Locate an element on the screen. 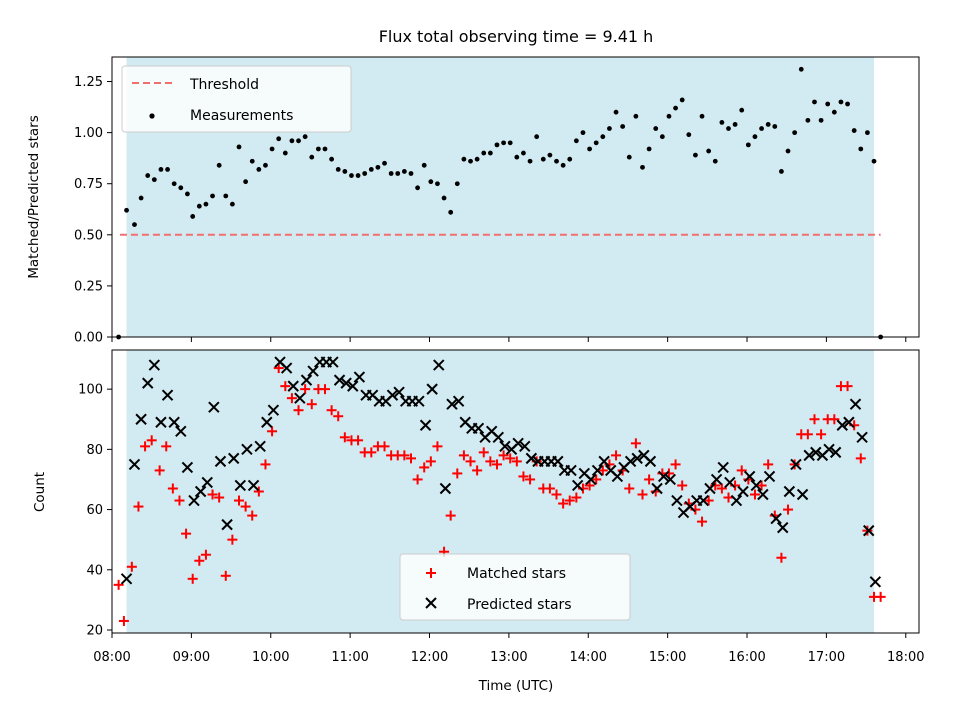 This screenshot has width=960, height=720. y-tick-label: 0.50 is located at coordinates (88, 235).